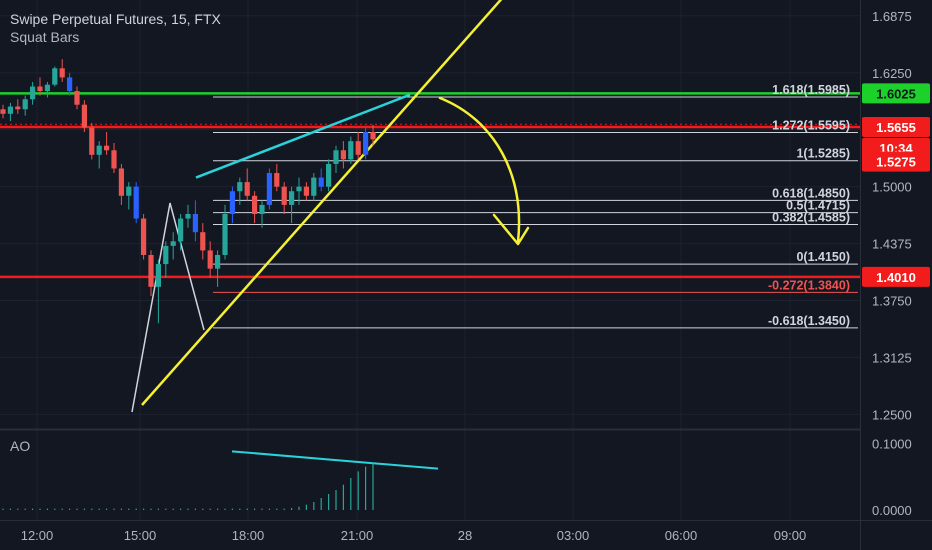 This screenshot has width=932, height=550. What do you see at coordinates (479, 170) in the screenshot?
I see `projection-arrow` at bounding box center [479, 170].